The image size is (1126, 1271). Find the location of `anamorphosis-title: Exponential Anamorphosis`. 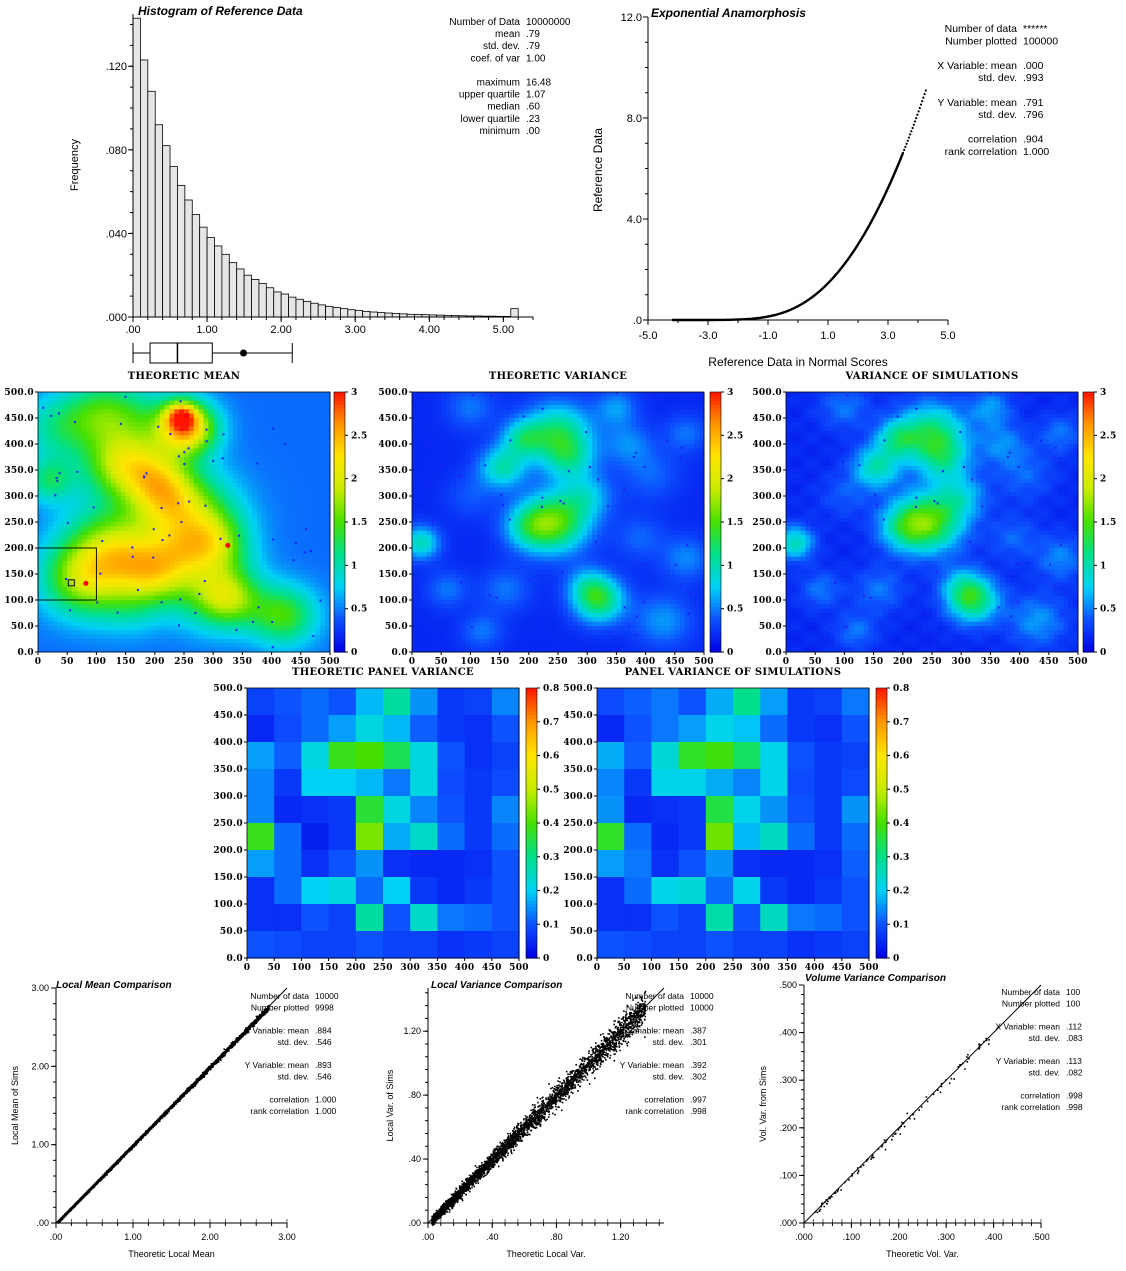

anamorphosis-title: Exponential Anamorphosis is located at coordinates (728, 13).